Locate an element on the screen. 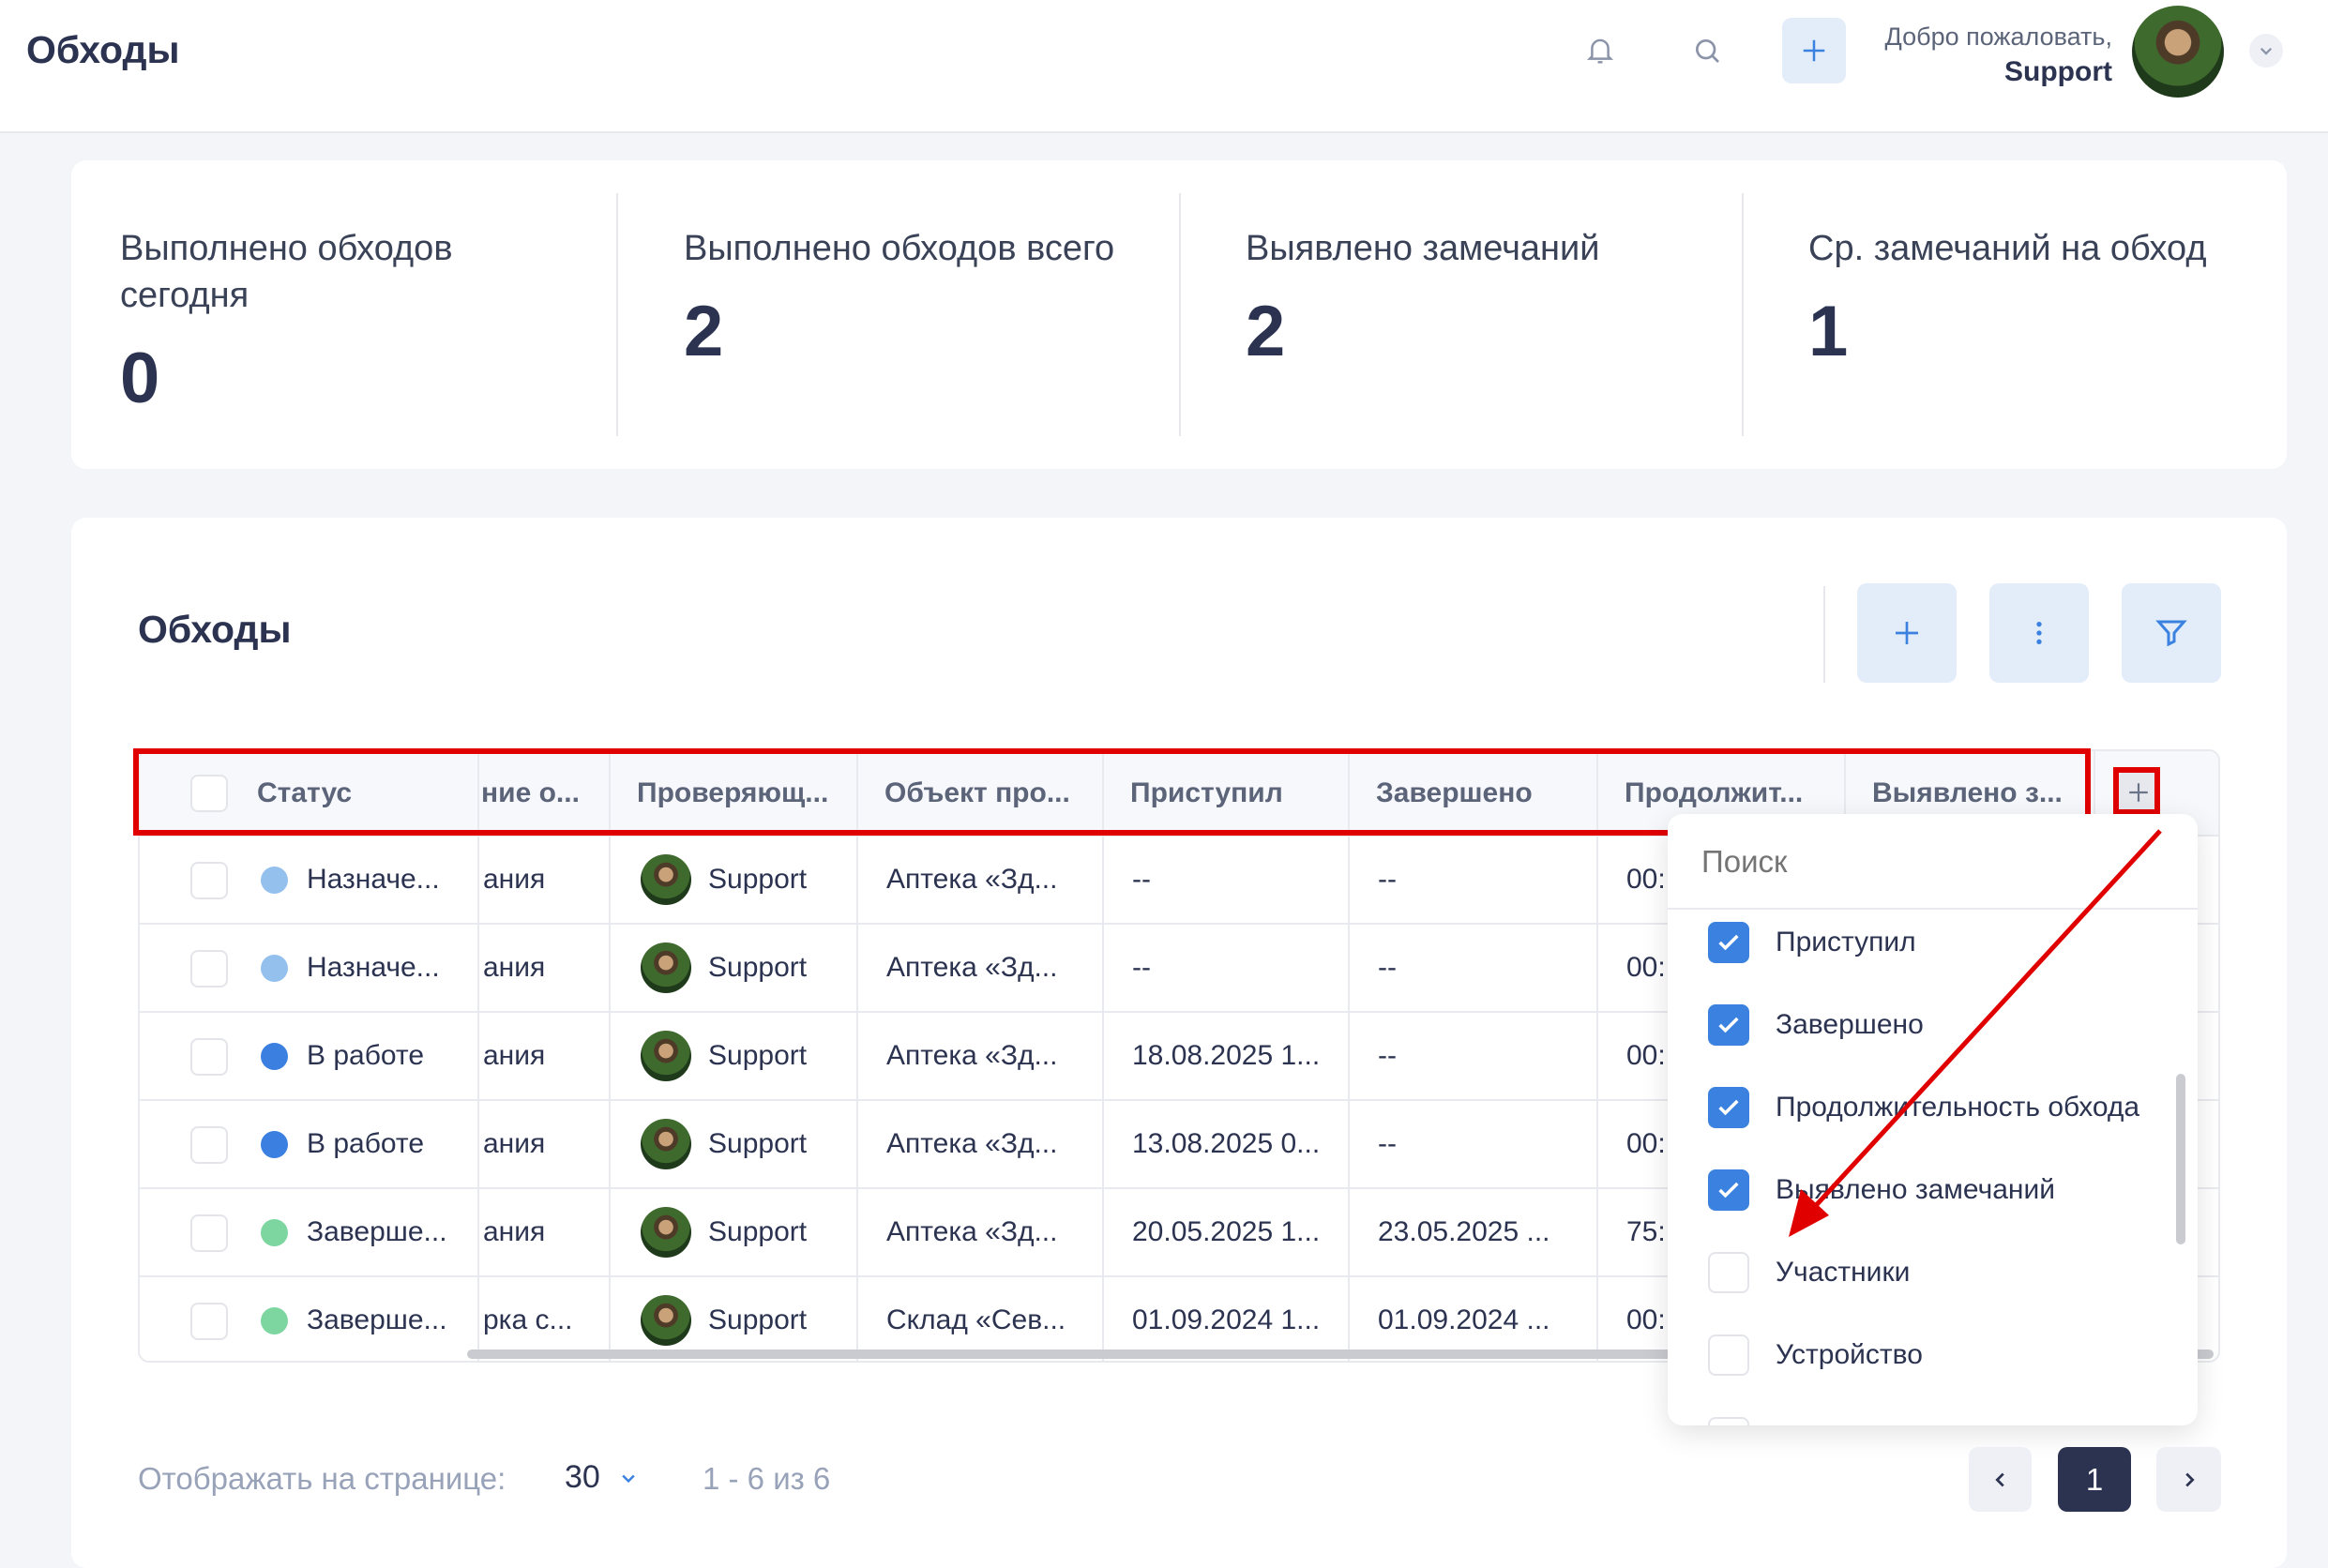  user-menu-chevron-icon is located at coordinates (2266, 51).